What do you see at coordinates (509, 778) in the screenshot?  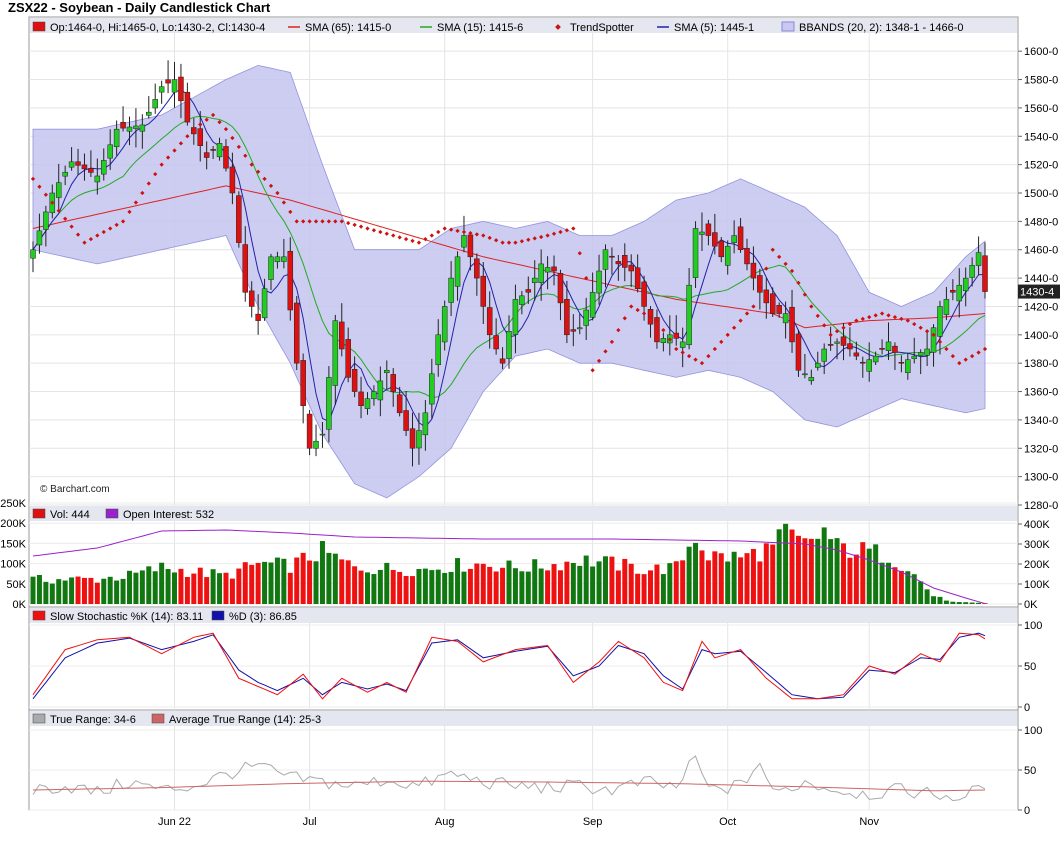 I see `true-range-line` at bounding box center [509, 778].